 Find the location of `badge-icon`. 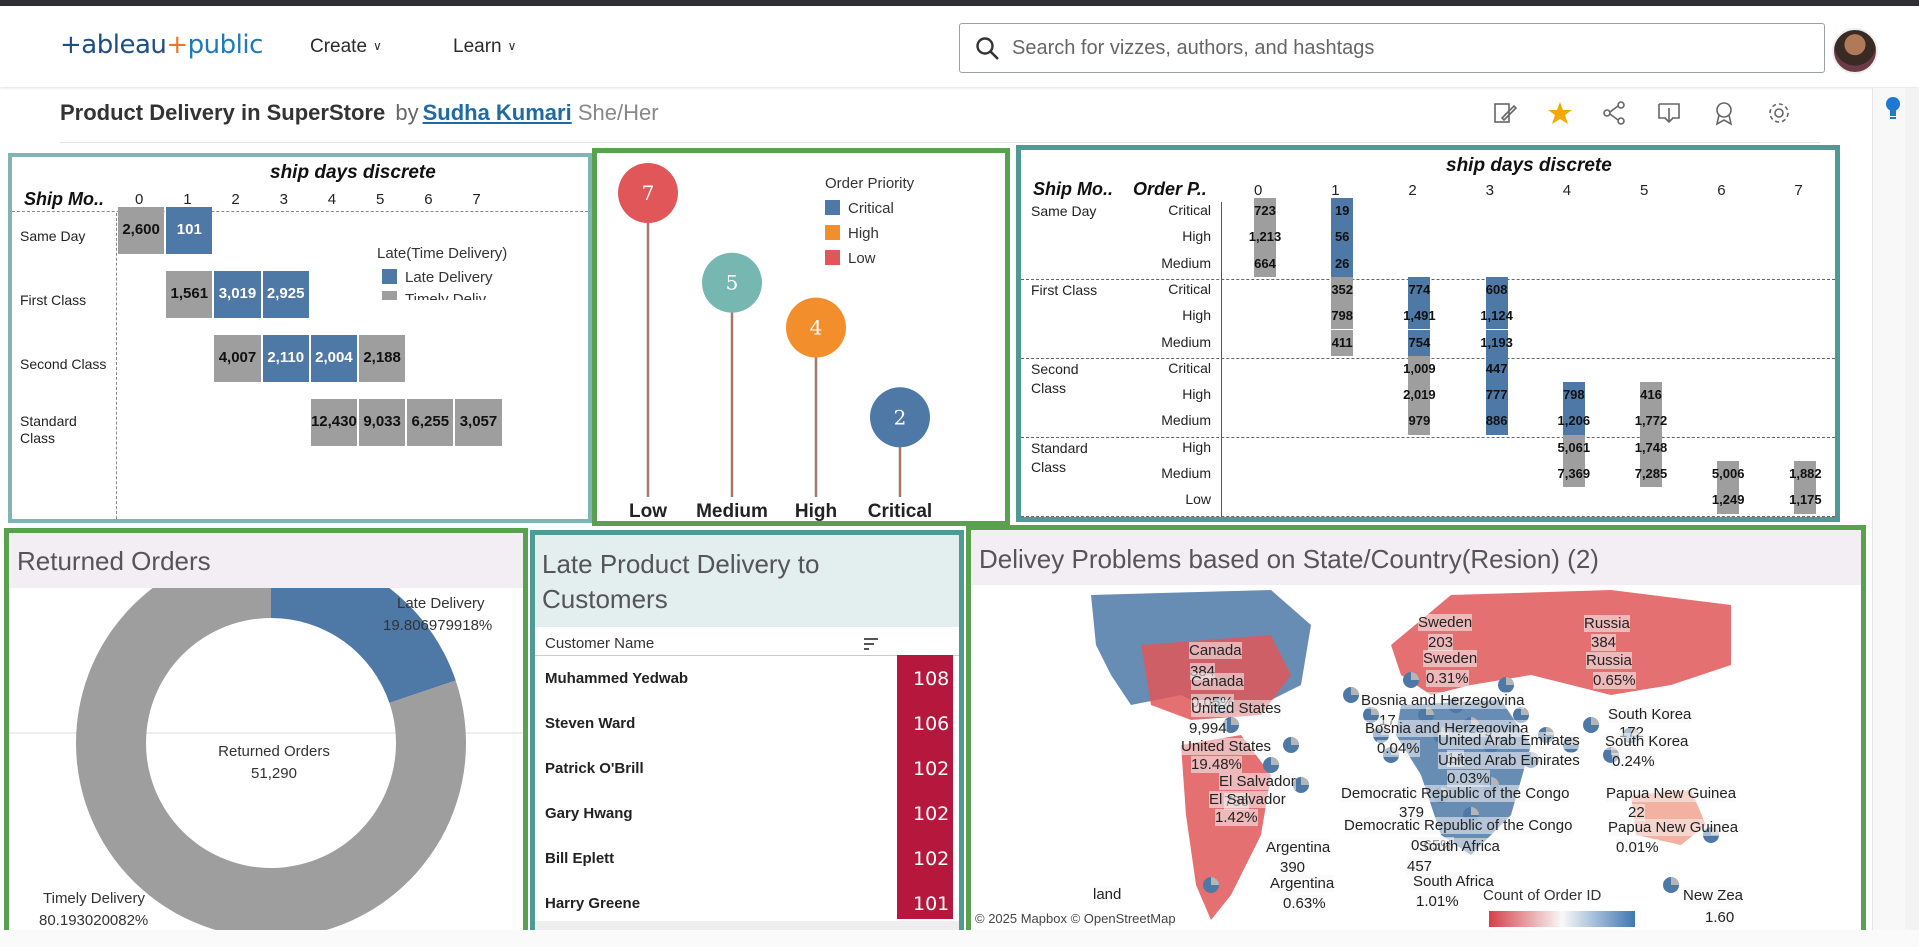

badge-icon is located at coordinates (1724, 113).